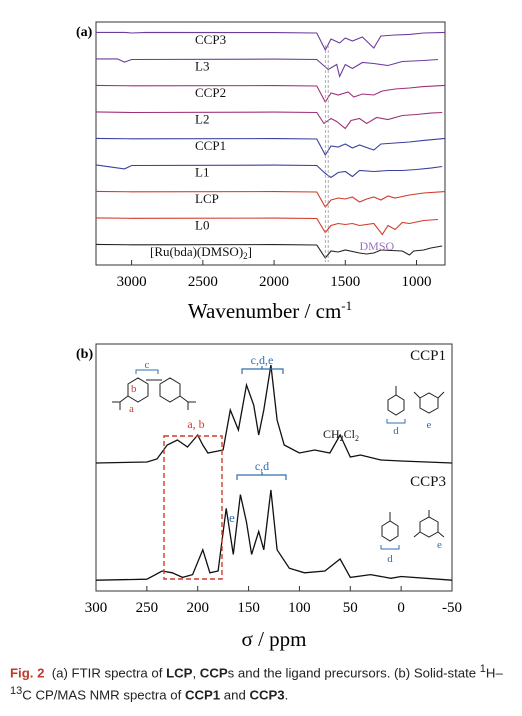 The width and height of the screenshot is (522, 716). I want to click on ab-region-box, so click(193, 507).